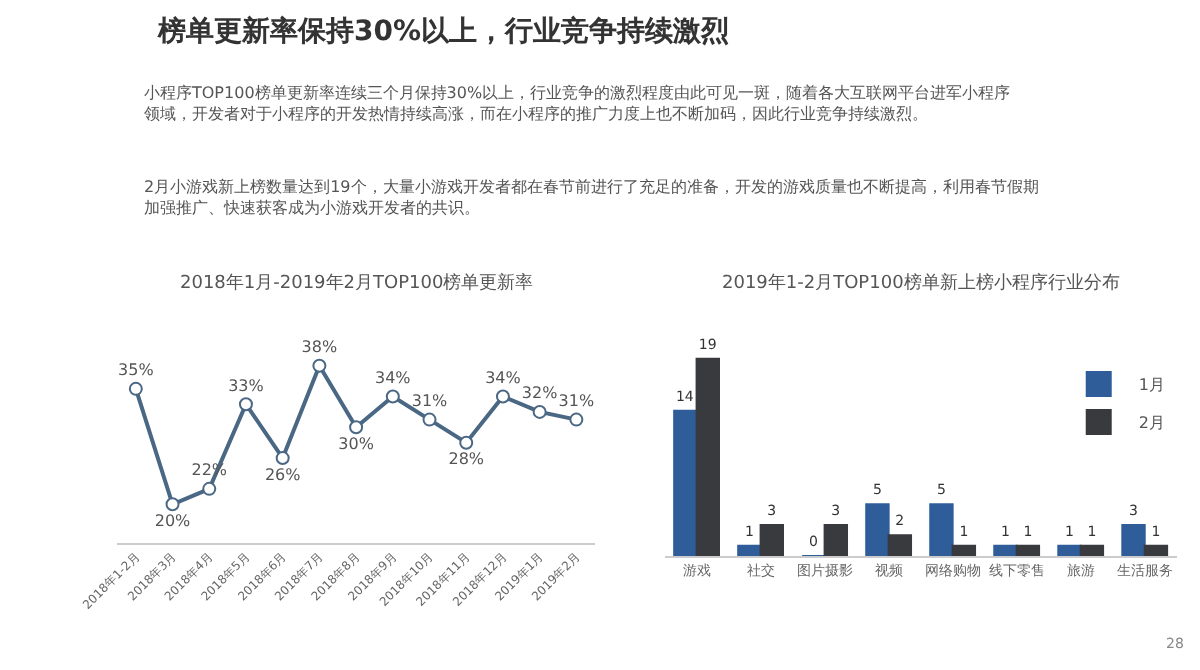 This screenshot has width=1200, height=670. I want to click on data-label: 33%, so click(246, 385).